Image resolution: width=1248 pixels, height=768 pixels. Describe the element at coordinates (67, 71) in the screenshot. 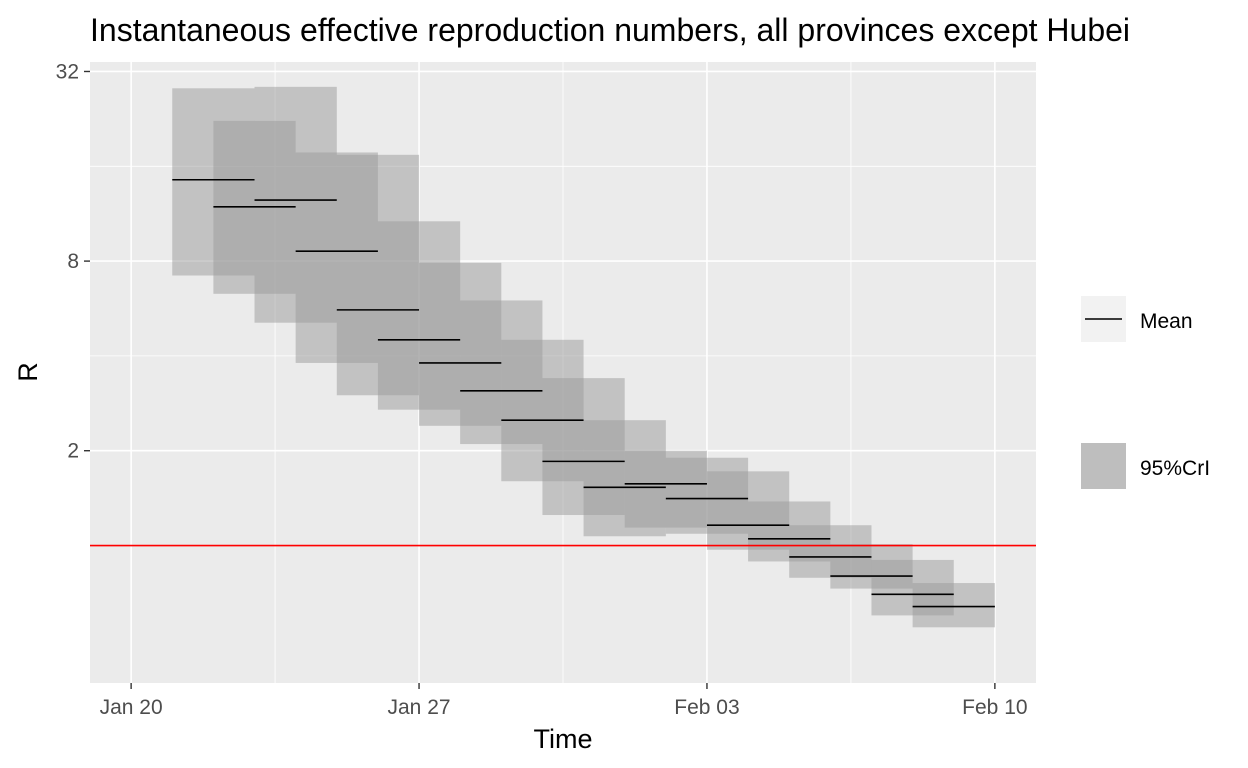

I see `y-tick-label: 32` at that location.